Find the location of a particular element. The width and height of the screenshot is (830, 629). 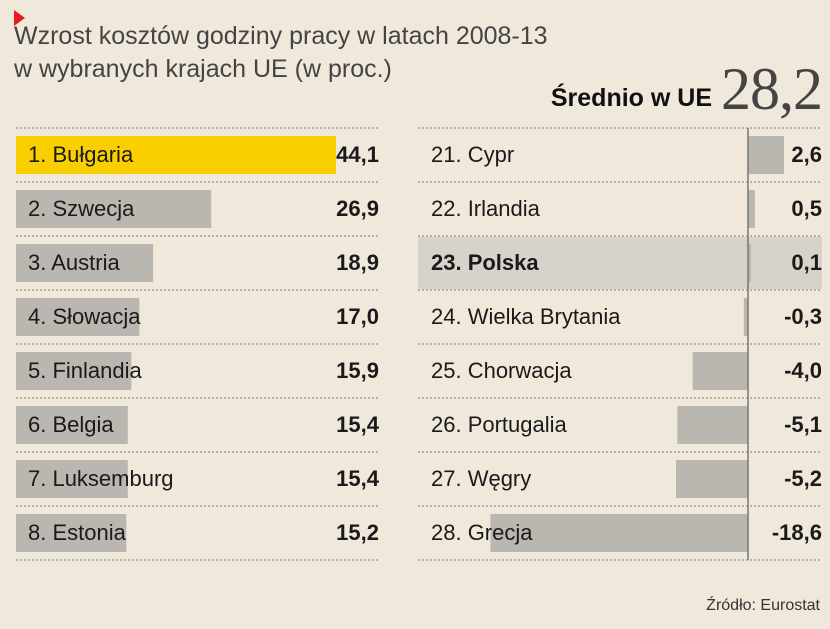

poland-row-highlight is located at coordinates (620, 263).